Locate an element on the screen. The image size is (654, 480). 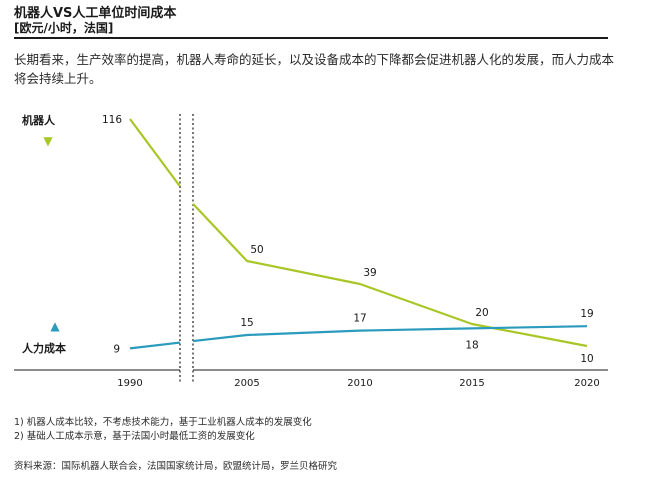
labor-data-label: 19 is located at coordinates (586, 314).